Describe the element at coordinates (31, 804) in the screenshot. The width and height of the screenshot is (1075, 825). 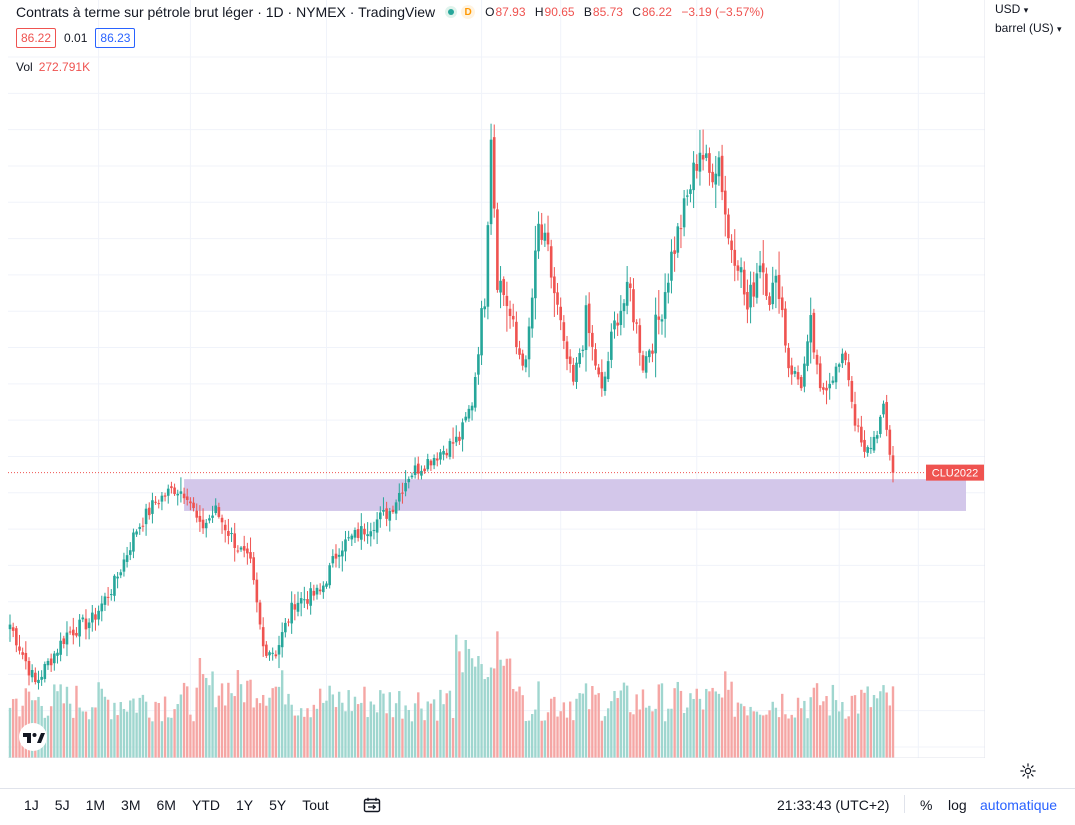
I see `timeframe-1d: 1J` at that location.